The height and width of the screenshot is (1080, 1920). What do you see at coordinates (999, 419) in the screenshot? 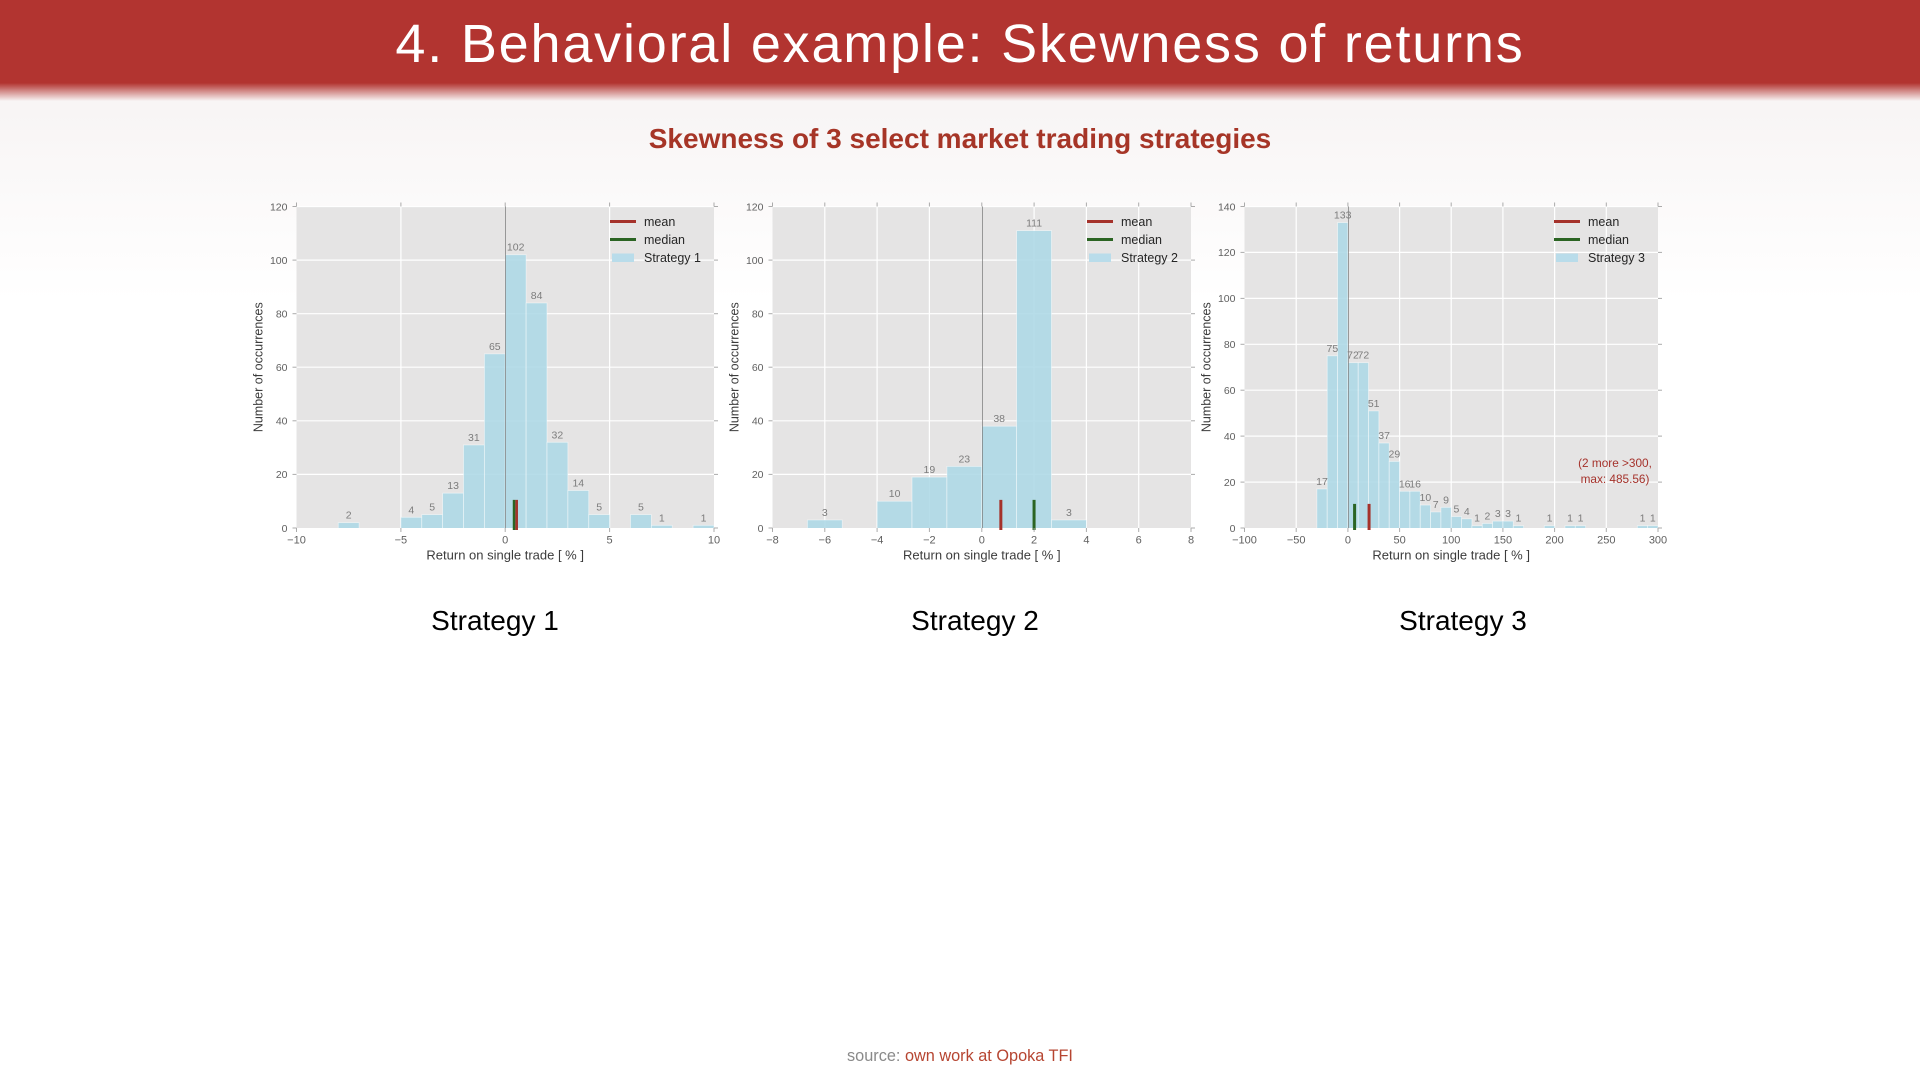
I see `svg-text: 38` at bounding box center [999, 419].